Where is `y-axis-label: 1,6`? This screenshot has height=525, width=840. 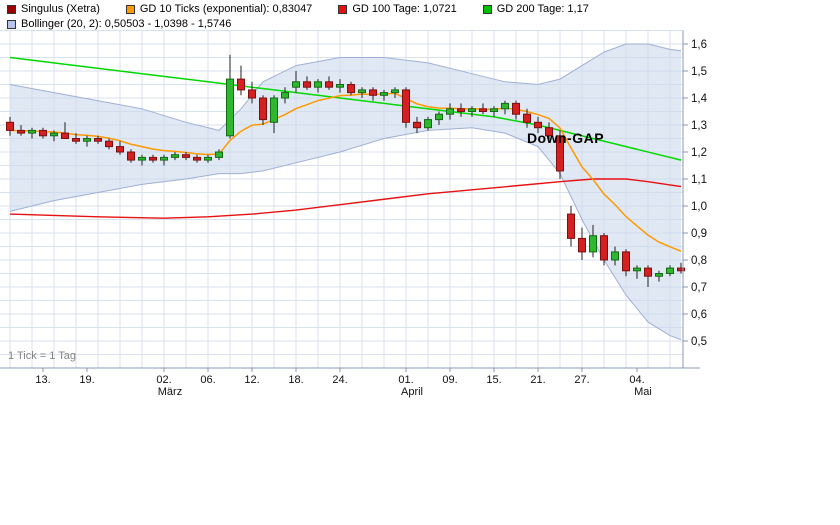
y-axis-label: 1,6 is located at coordinates (699, 45).